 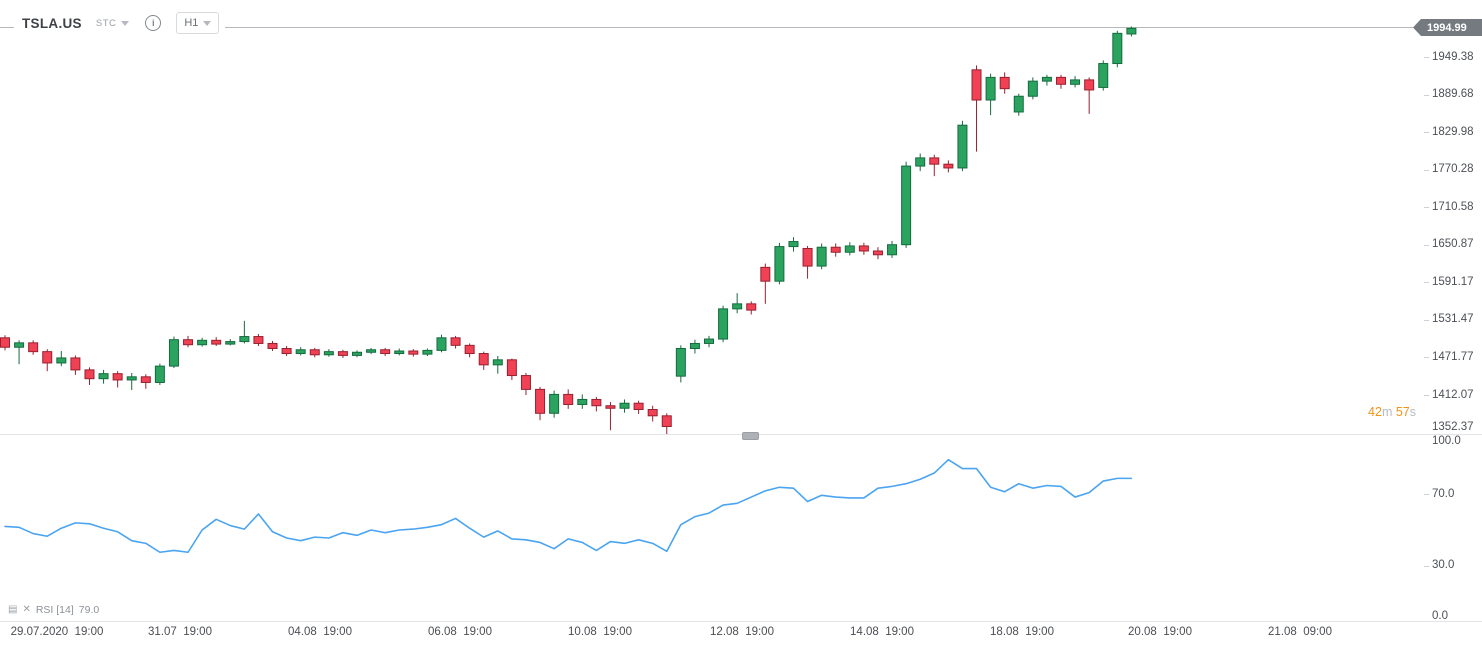 I want to click on time-axis-label: 29.07.2020 19:00, so click(x=57, y=632).